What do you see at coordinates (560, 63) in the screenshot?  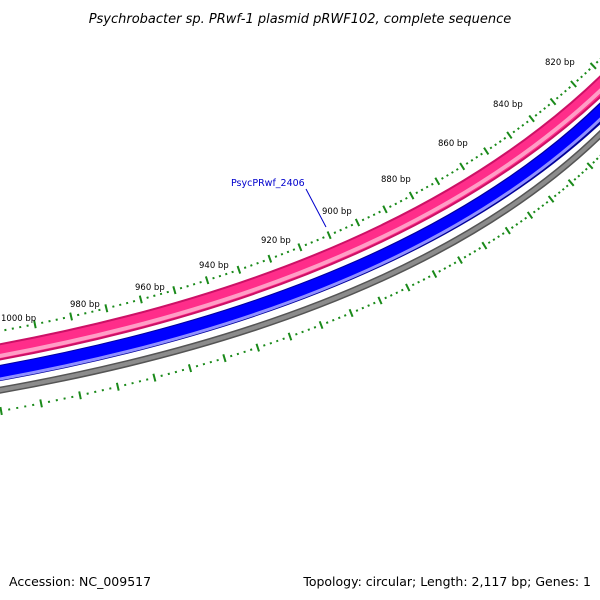 I see `tick-label-820: 820 bp` at bounding box center [560, 63].